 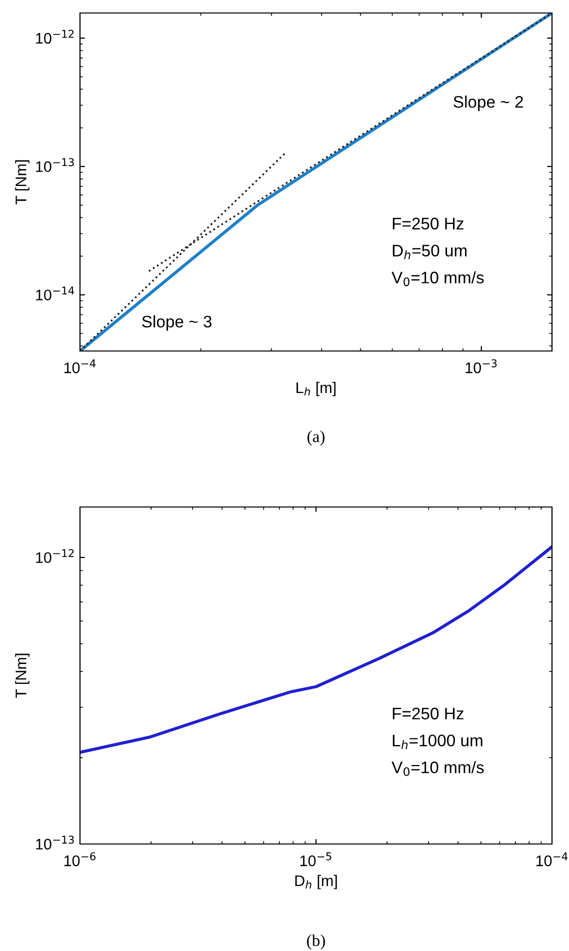 What do you see at coordinates (316, 859) in the screenshot?
I see `x-tick-label: 10$^{−5}$` at bounding box center [316, 859].